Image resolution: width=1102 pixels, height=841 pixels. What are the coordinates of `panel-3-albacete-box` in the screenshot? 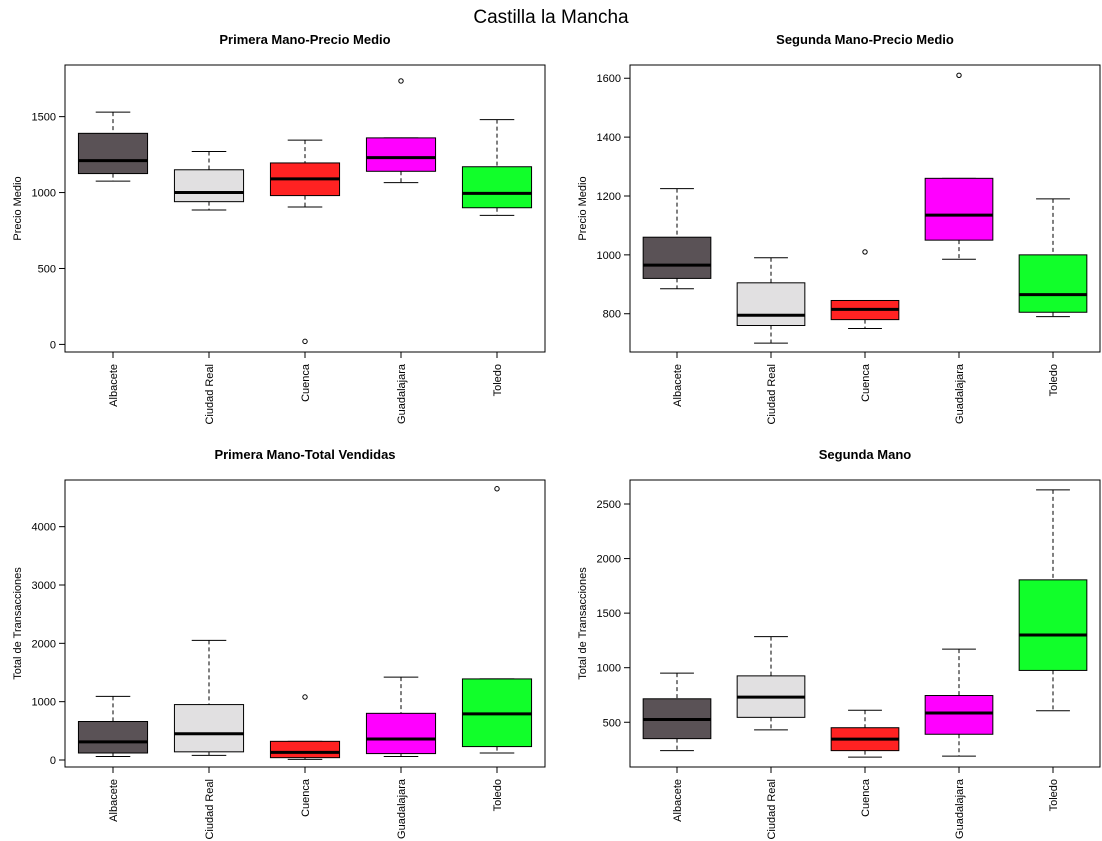 It's located at (113, 737).